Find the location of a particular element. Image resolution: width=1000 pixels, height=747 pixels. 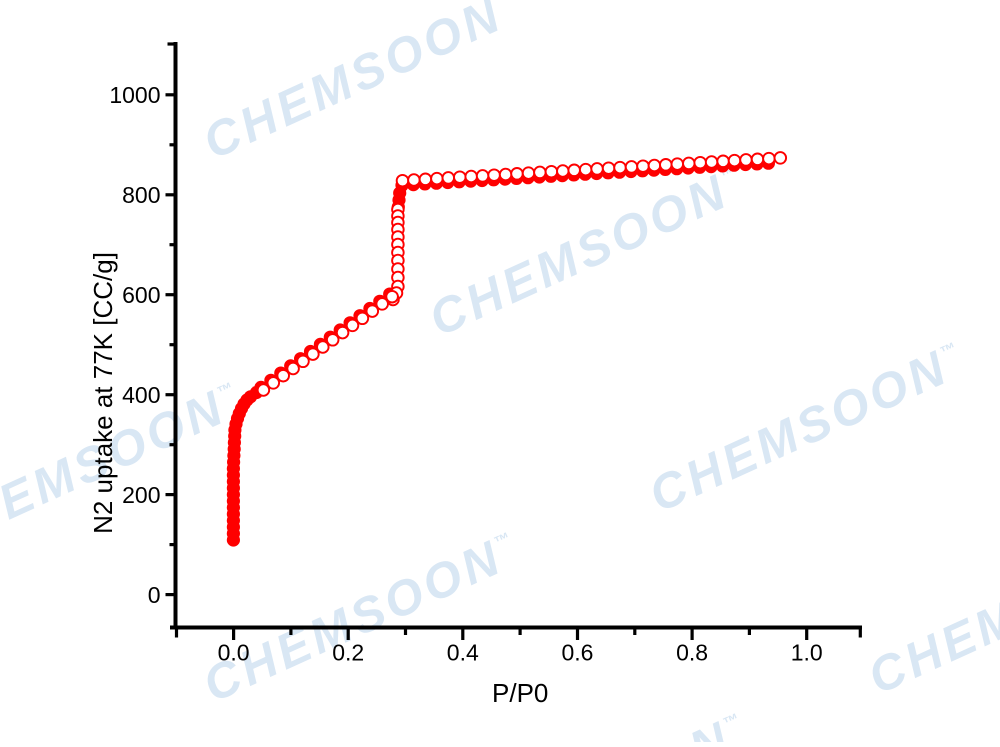

svg-text: 0.6 is located at coordinates (578, 653).